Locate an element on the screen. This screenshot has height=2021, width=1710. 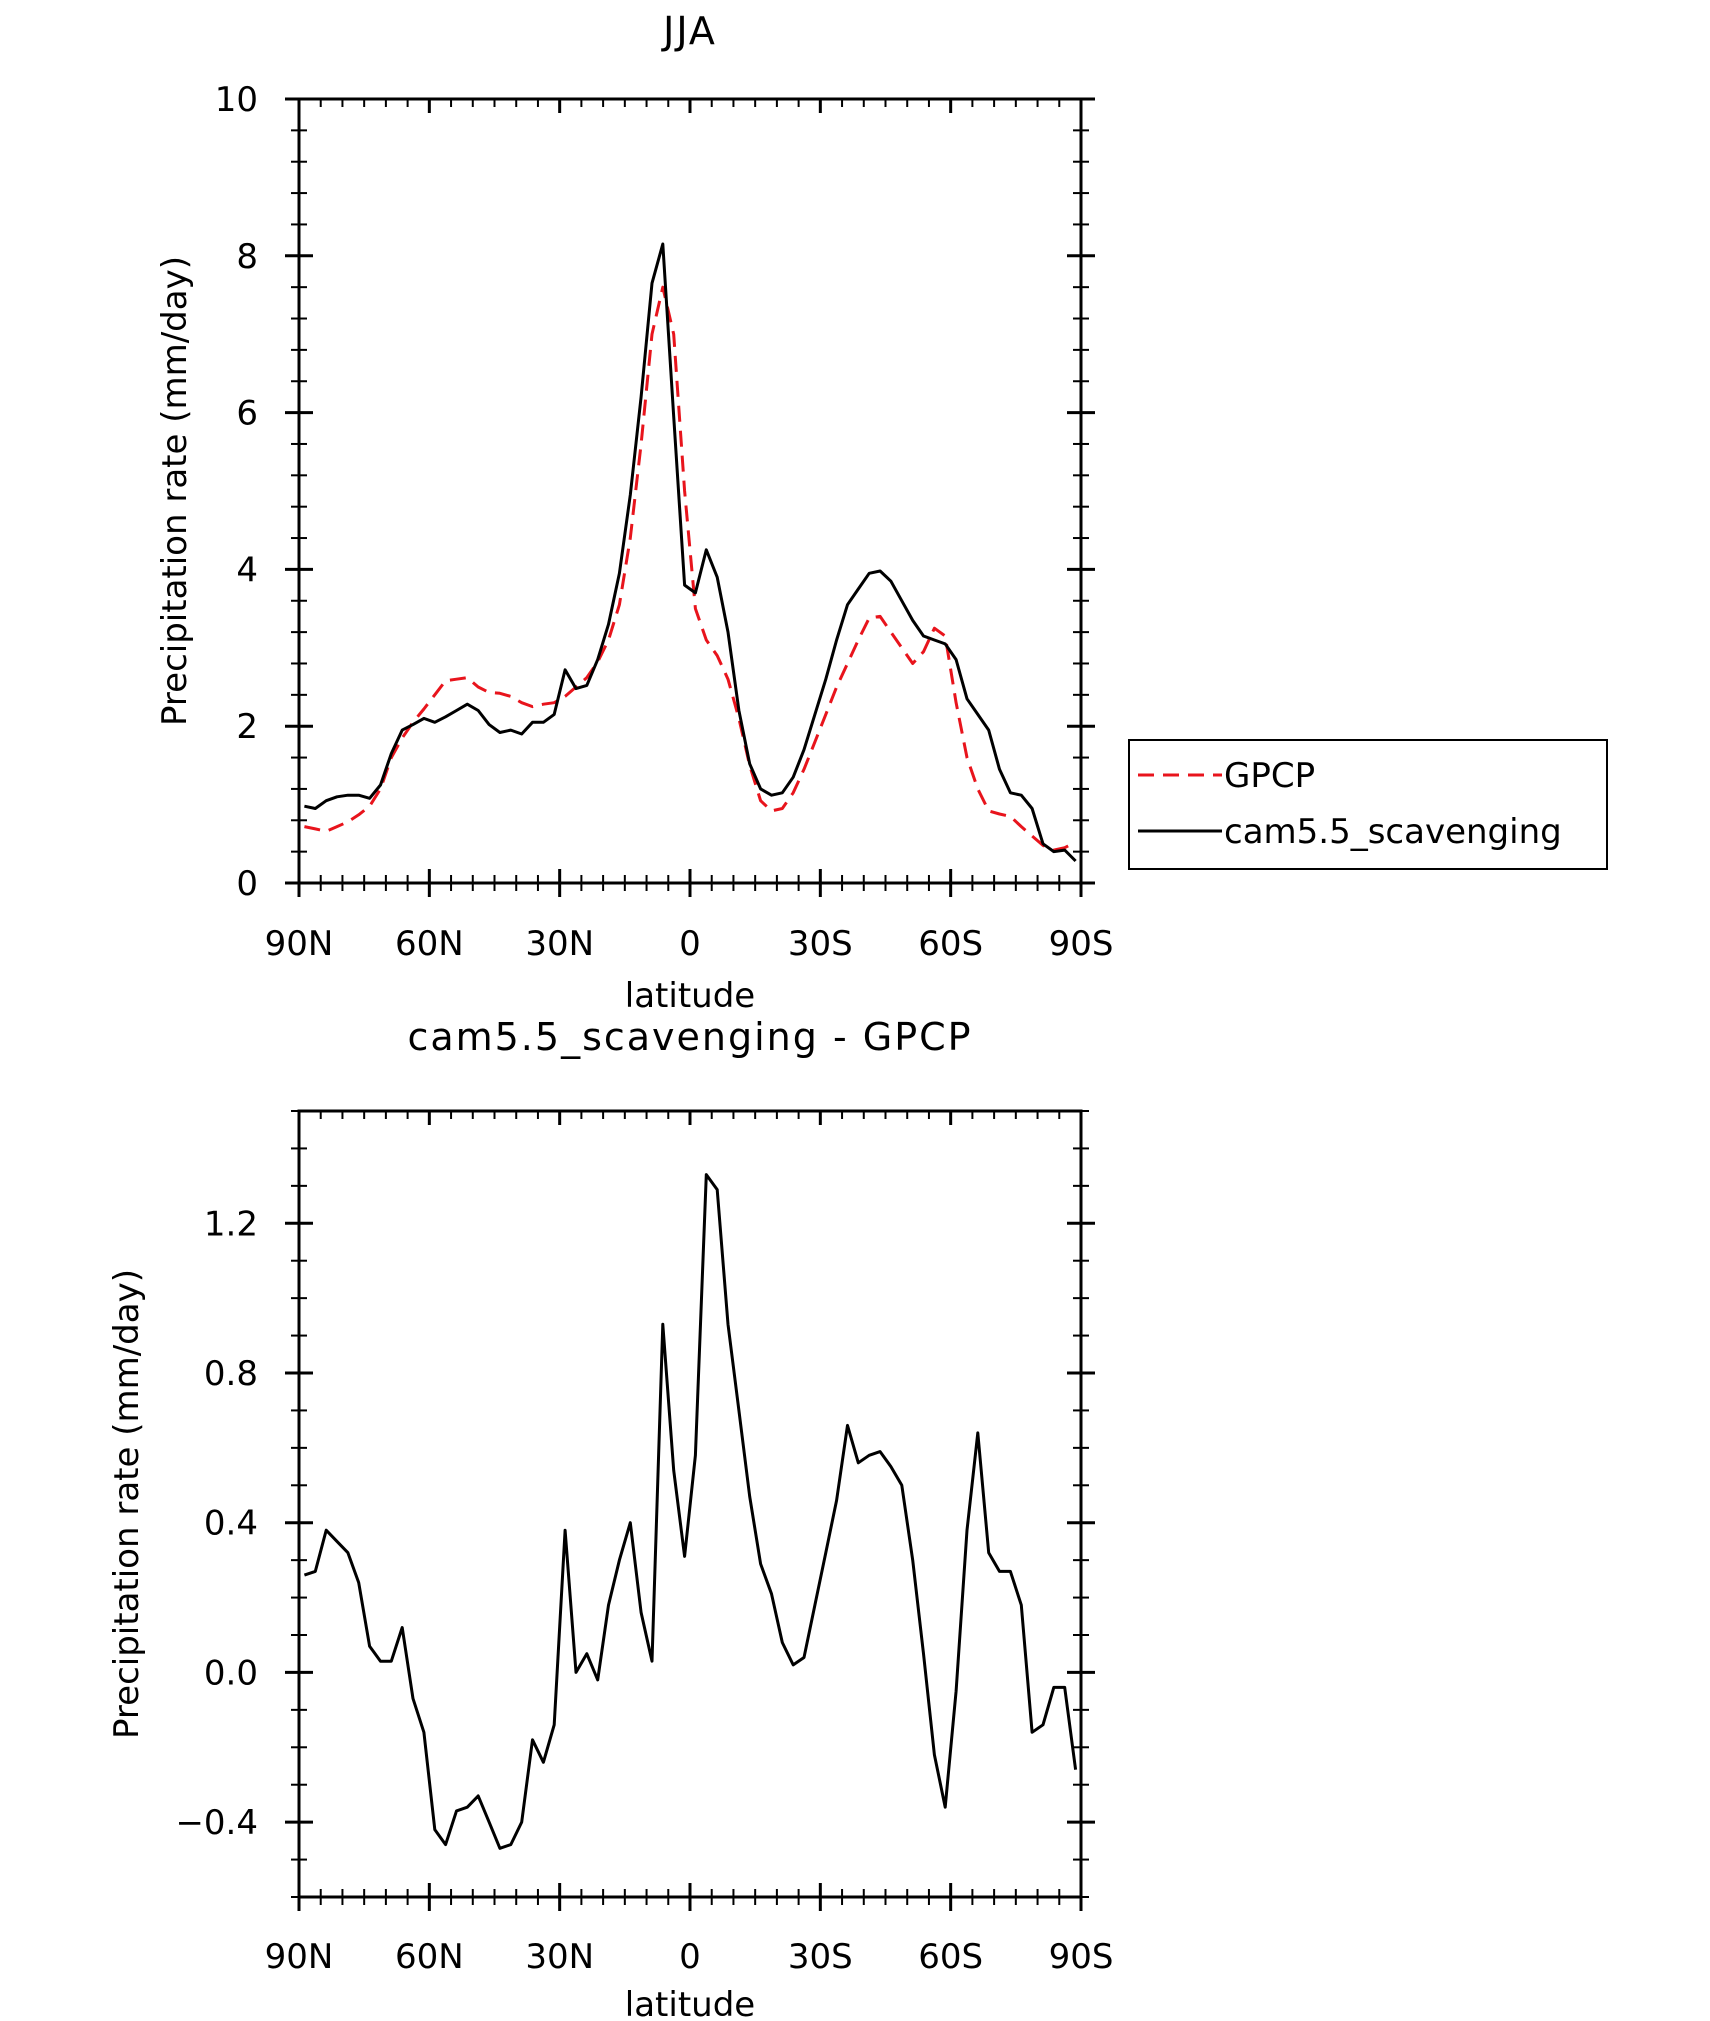
top-x-tick-label: 30N is located at coordinates (559, 944).